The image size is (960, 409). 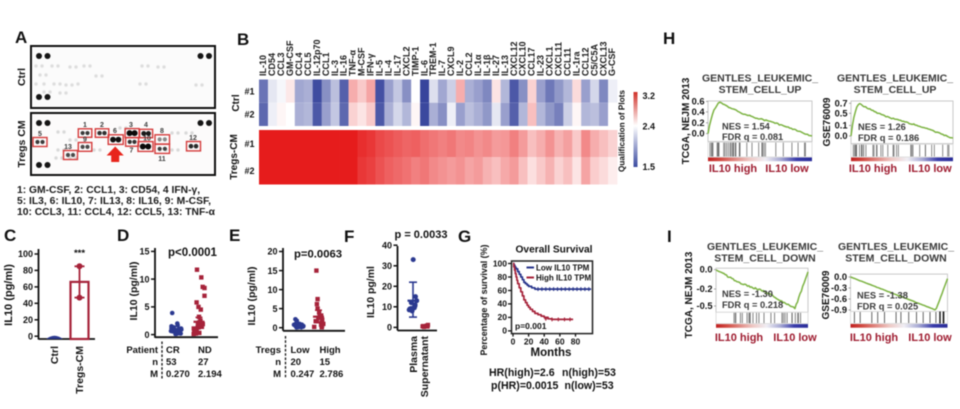 I want to click on svg-text: STEM_CELL_UP, so click(x=760, y=90).